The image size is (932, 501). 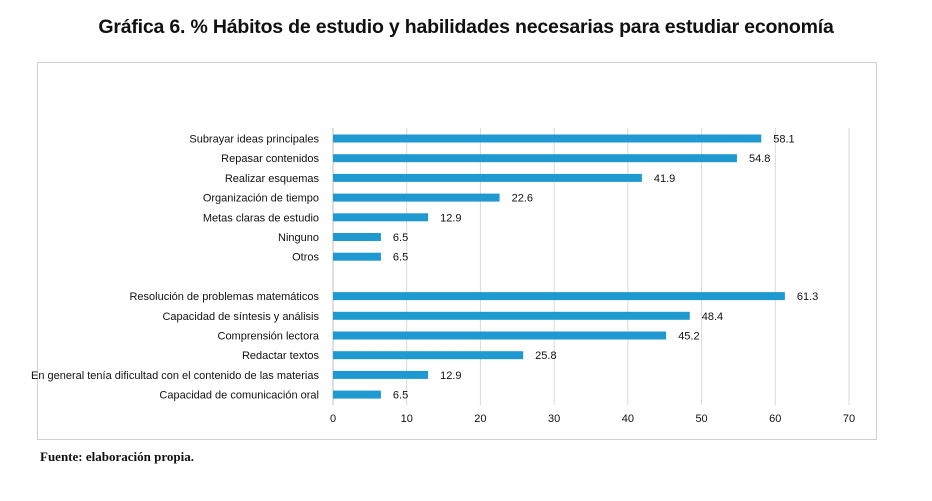 What do you see at coordinates (522, 199) in the screenshot?
I see `data-label: 22.6` at bounding box center [522, 199].